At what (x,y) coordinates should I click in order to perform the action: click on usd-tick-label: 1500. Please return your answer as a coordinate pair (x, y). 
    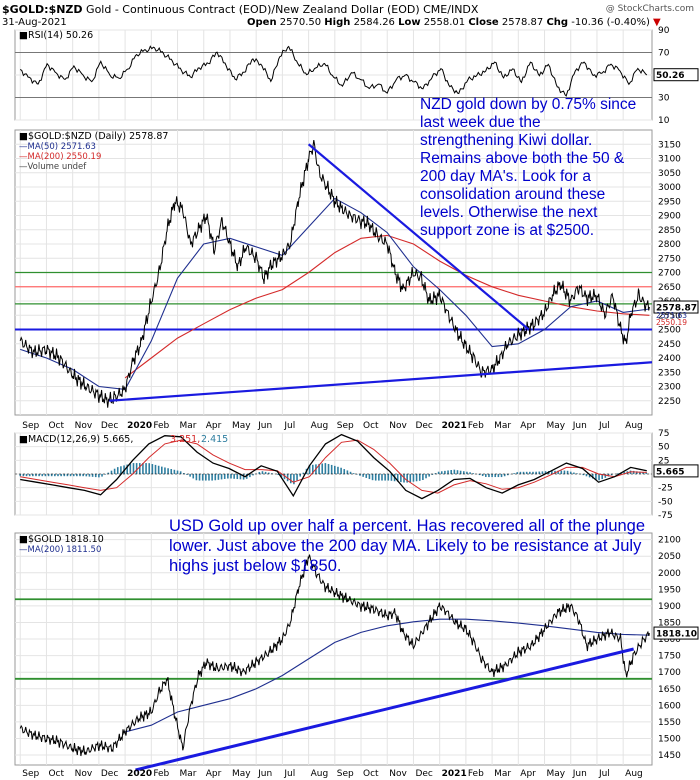
    Looking at the image, I should click on (669, 739).